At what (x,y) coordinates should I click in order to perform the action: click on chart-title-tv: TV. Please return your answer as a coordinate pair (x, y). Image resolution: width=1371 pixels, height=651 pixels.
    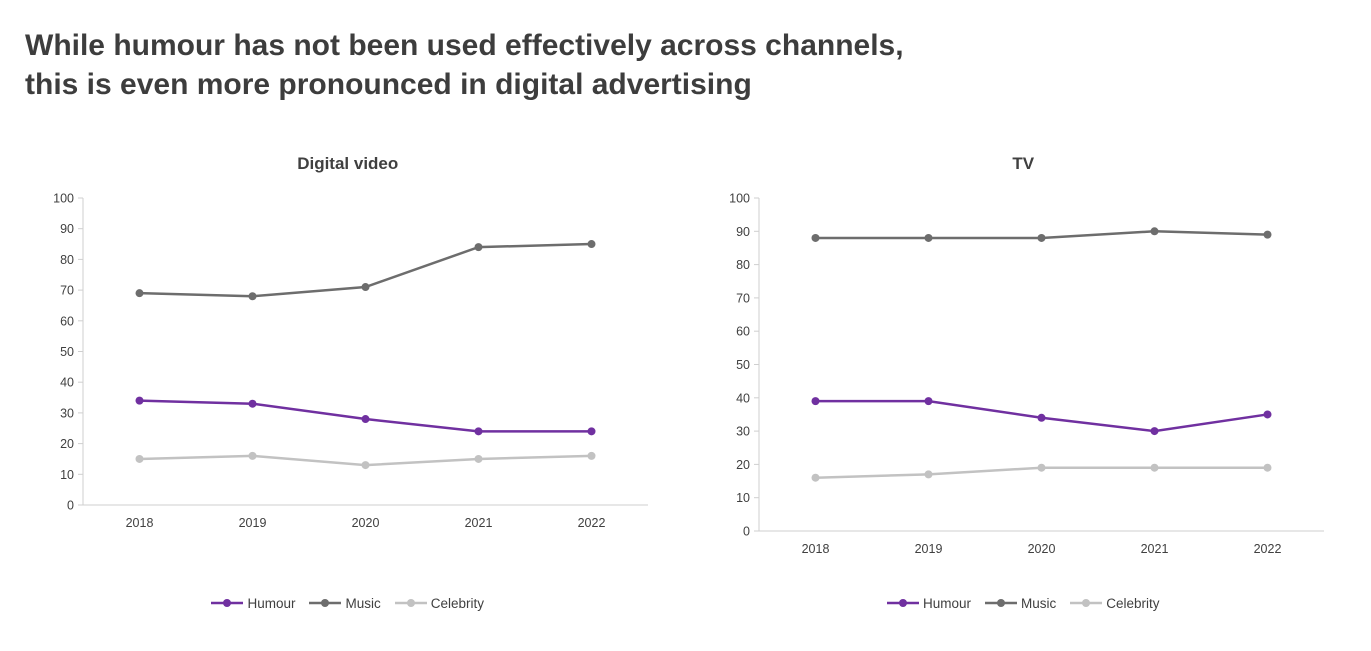
    Looking at the image, I should click on (1023, 163).